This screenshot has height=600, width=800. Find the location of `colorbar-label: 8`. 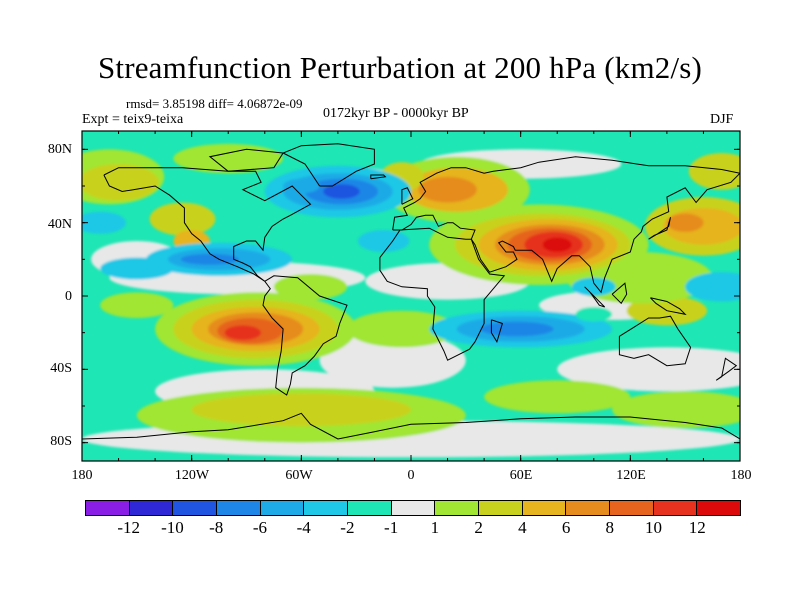

colorbar-label: 8 is located at coordinates (610, 527).